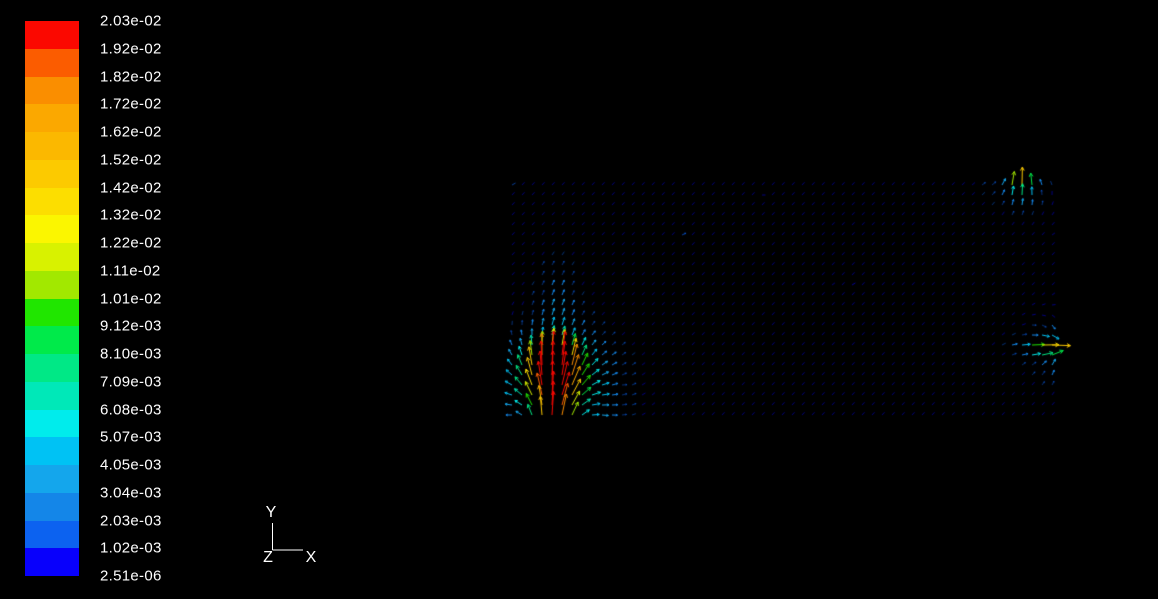 This screenshot has height=599, width=1158. Describe the element at coordinates (311, 557) in the screenshot. I see `axis-x-label: X` at that location.